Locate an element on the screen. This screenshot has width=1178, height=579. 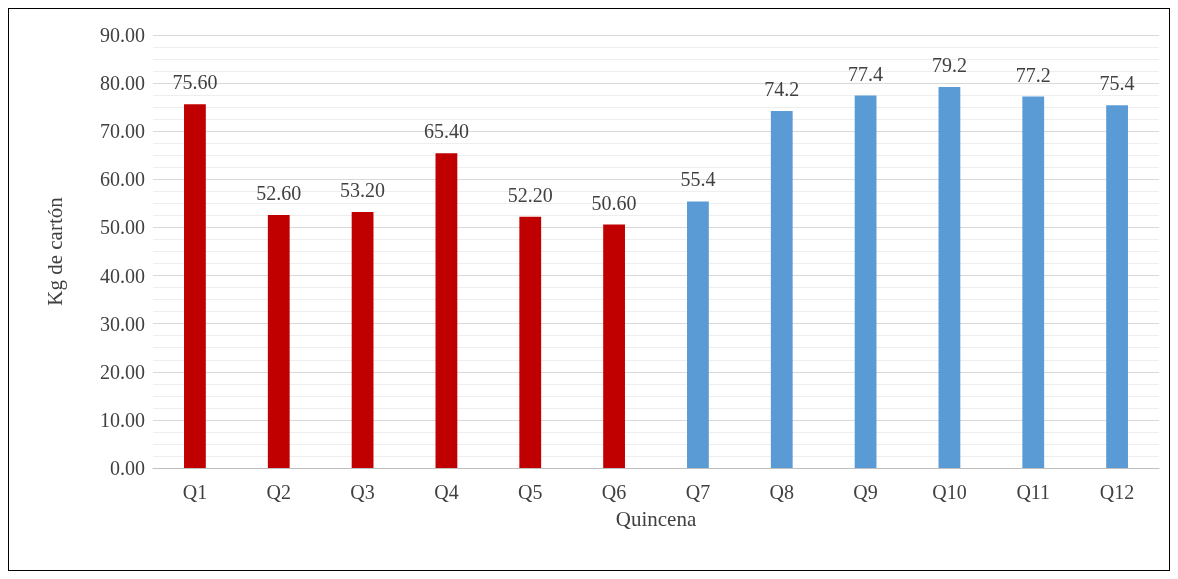
x-tick-label: Q3 is located at coordinates (362, 492).